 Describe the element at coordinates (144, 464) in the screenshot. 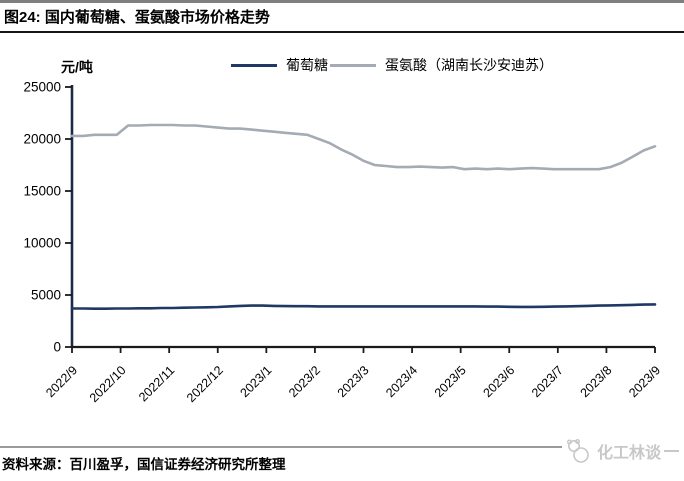

I see `source-attribution: 资料来源：百川盈孚，国信证券经济研究所整理` at that location.